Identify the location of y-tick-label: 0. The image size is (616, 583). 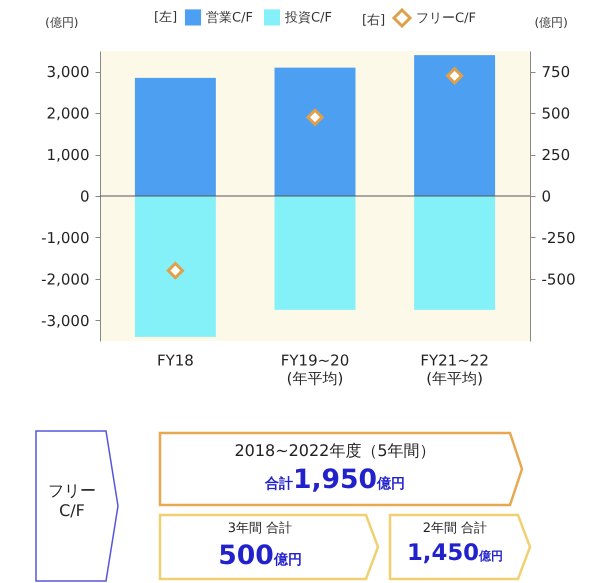
(85, 197).